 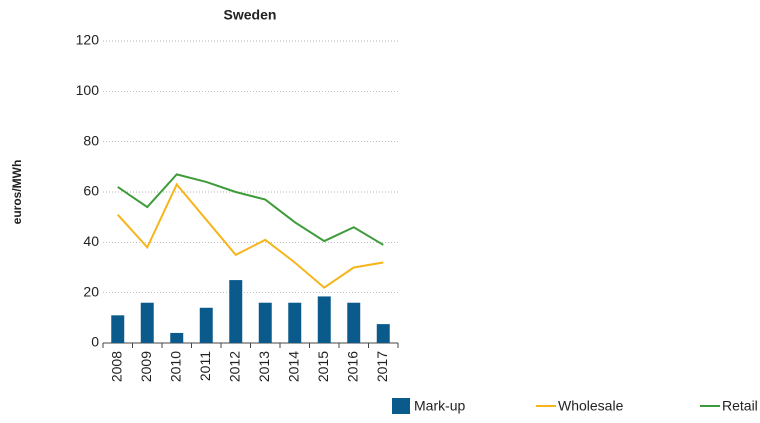 I want to click on legend-label: Retail, so click(x=740, y=406).